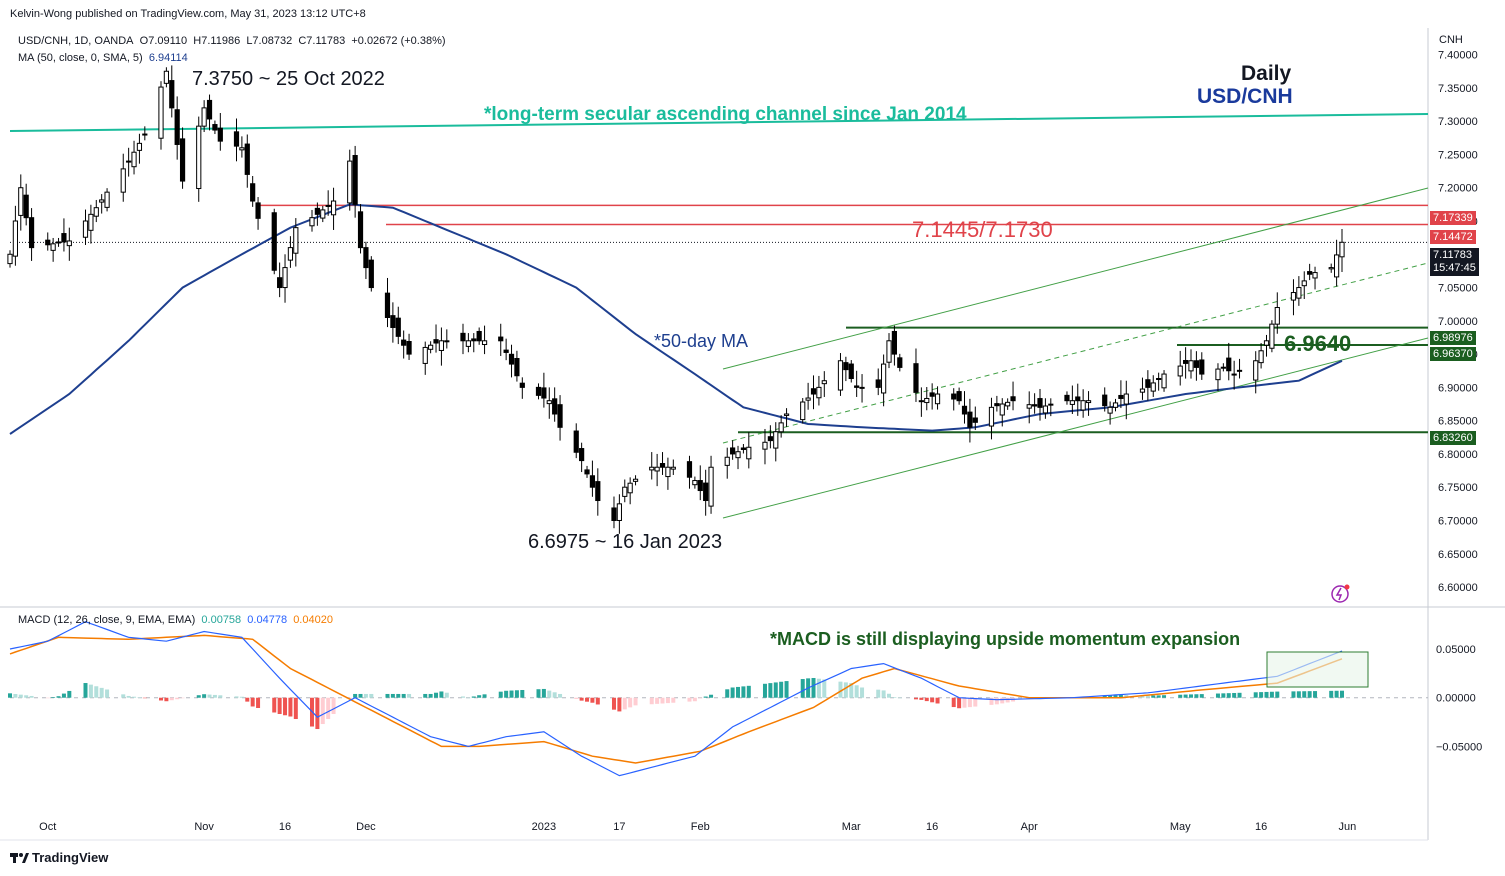  What do you see at coordinates (1458, 422) in the screenshot?
I see `y-tick-label: 6.85000` at bounding box center [1458, 422].